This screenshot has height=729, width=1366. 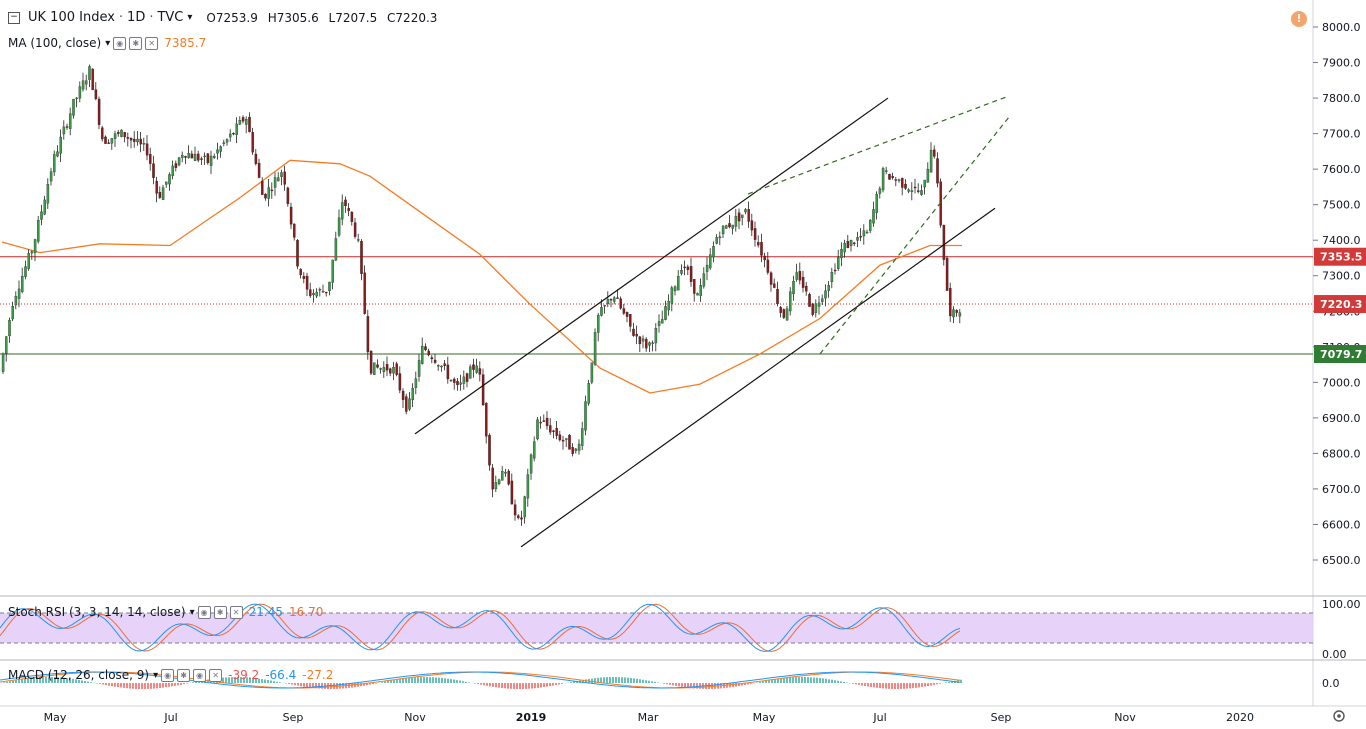 I want to click on price-tick-label: 7000.0, so click(x=1341, y=382).